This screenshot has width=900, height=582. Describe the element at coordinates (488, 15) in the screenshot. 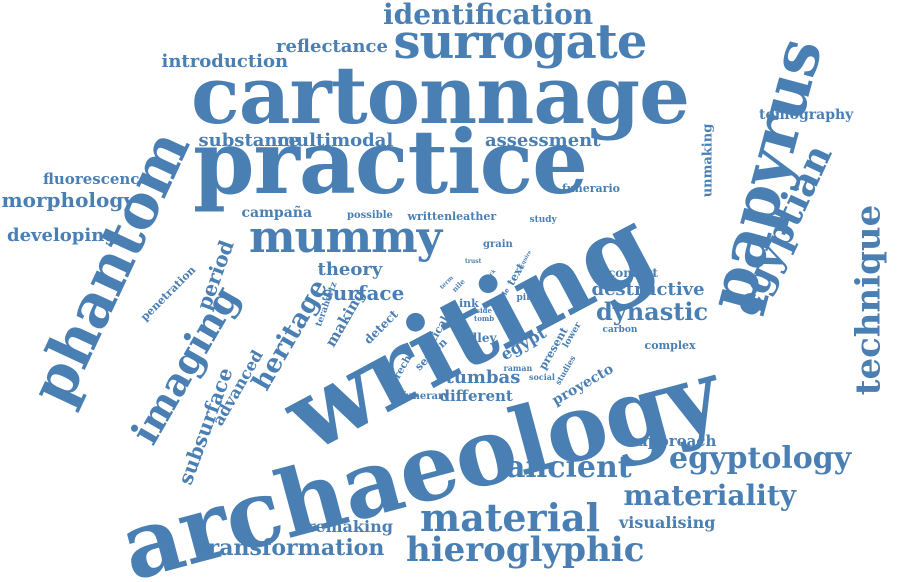

I see `word-identification: identification` at that location.